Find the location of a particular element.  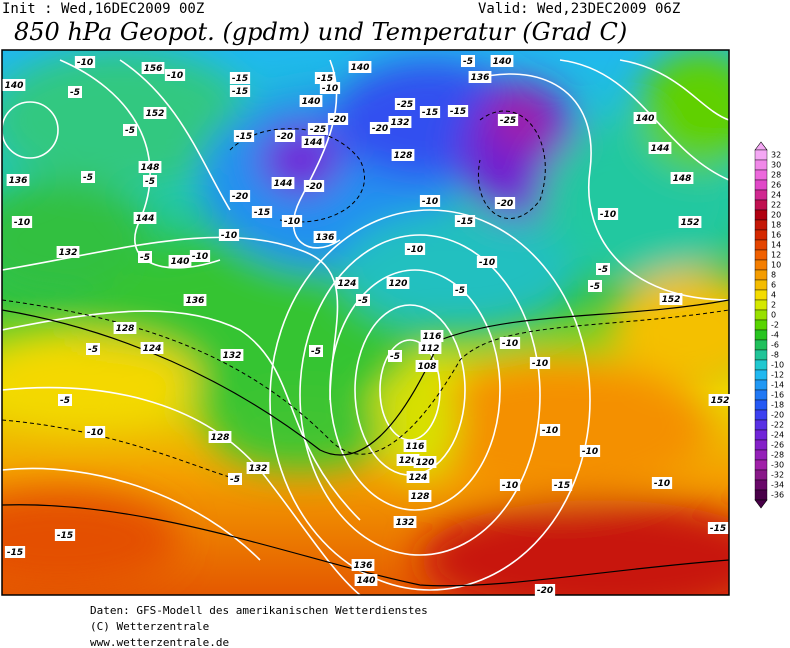

scale-label: -32 is located at coordinates (777, 475).